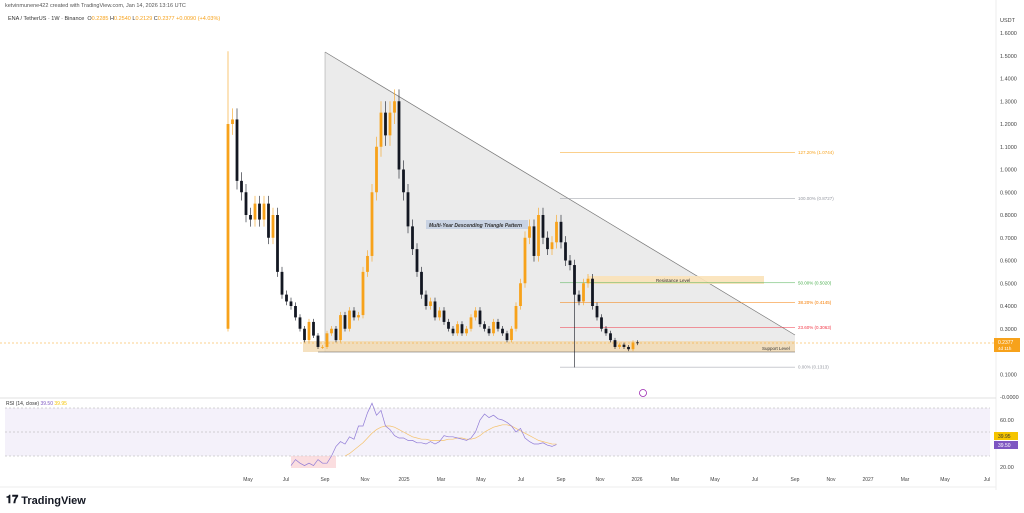  I want to click on pattern-label-box, so click(477, 224).